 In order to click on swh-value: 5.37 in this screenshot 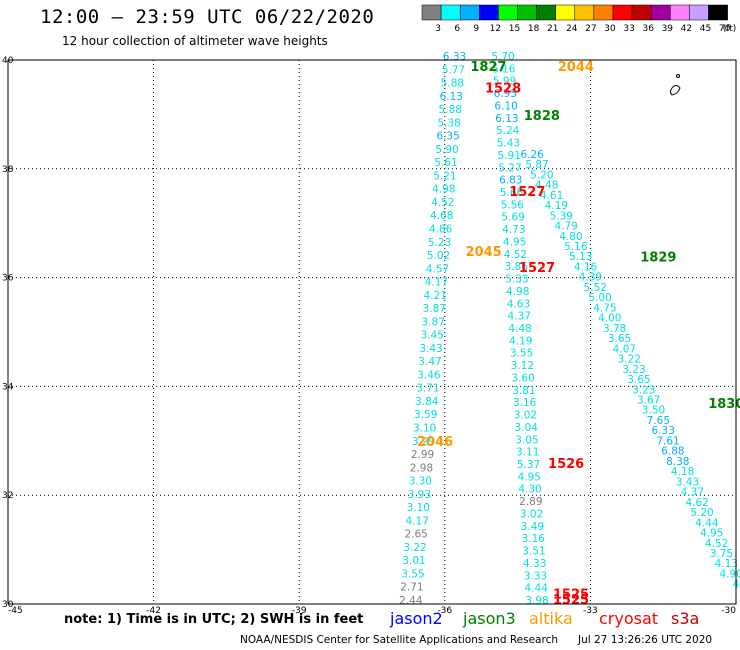, I will do `click(528, 465)`.